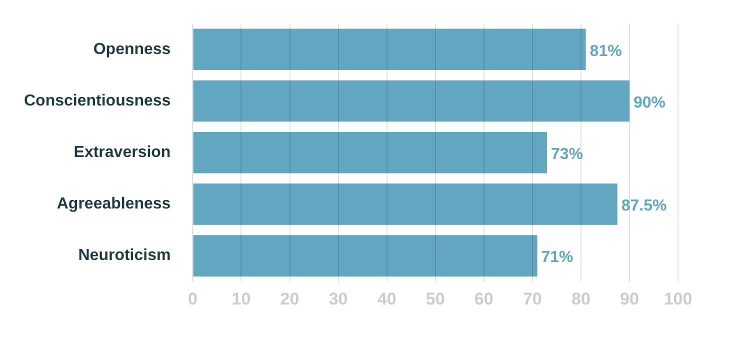 Image resolution: width=733 pixels, height=348 pixels. I want to click on y-tick-label: Openness, so click(132, 49).